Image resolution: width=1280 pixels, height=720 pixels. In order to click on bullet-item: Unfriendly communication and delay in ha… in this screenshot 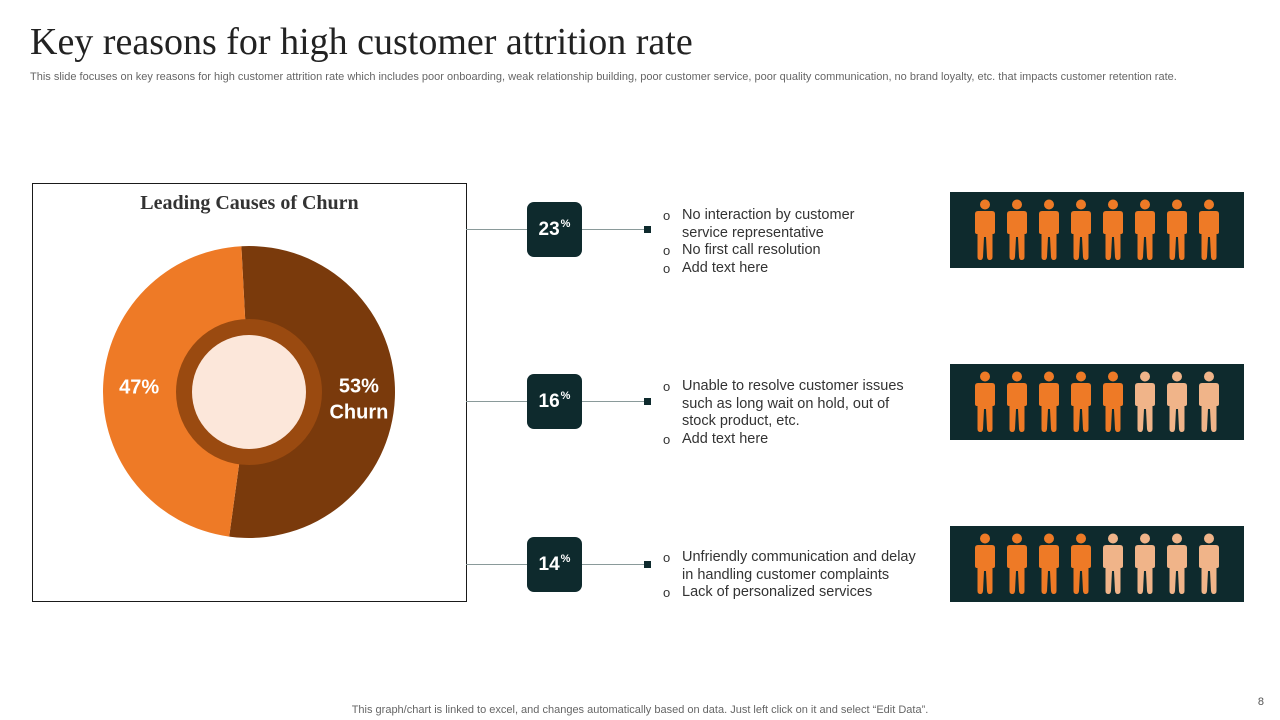, I will do `click(794, 566)`.